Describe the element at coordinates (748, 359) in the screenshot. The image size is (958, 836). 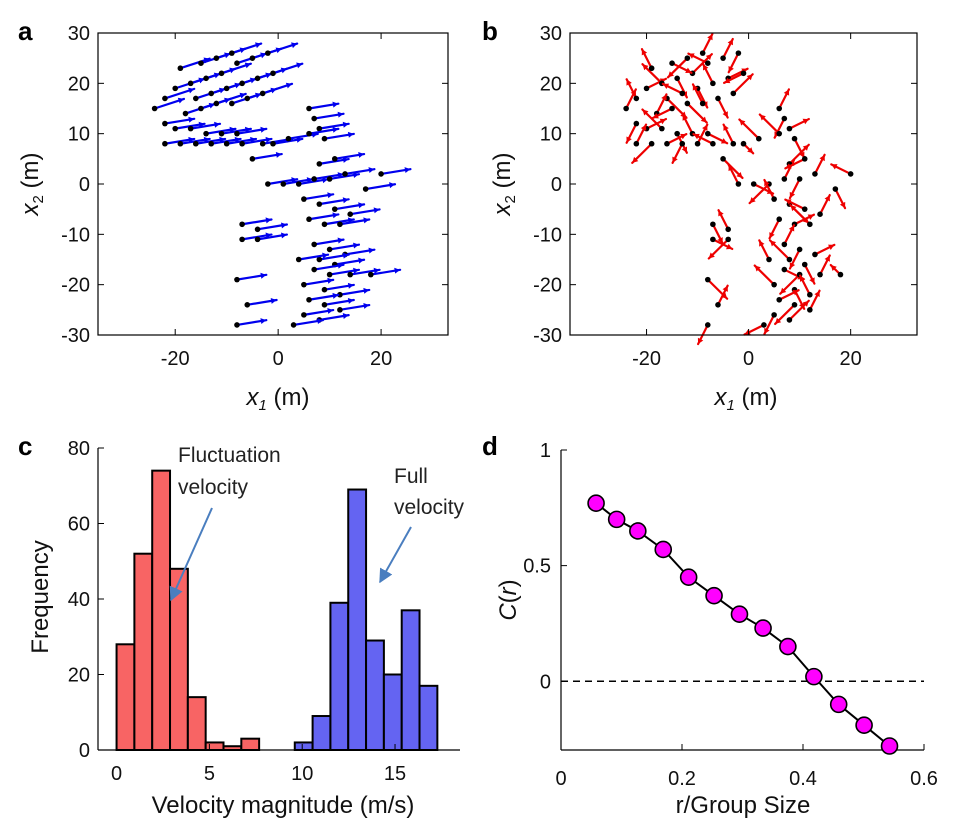
I see `panel-b-xtick-label: 0` at that location.